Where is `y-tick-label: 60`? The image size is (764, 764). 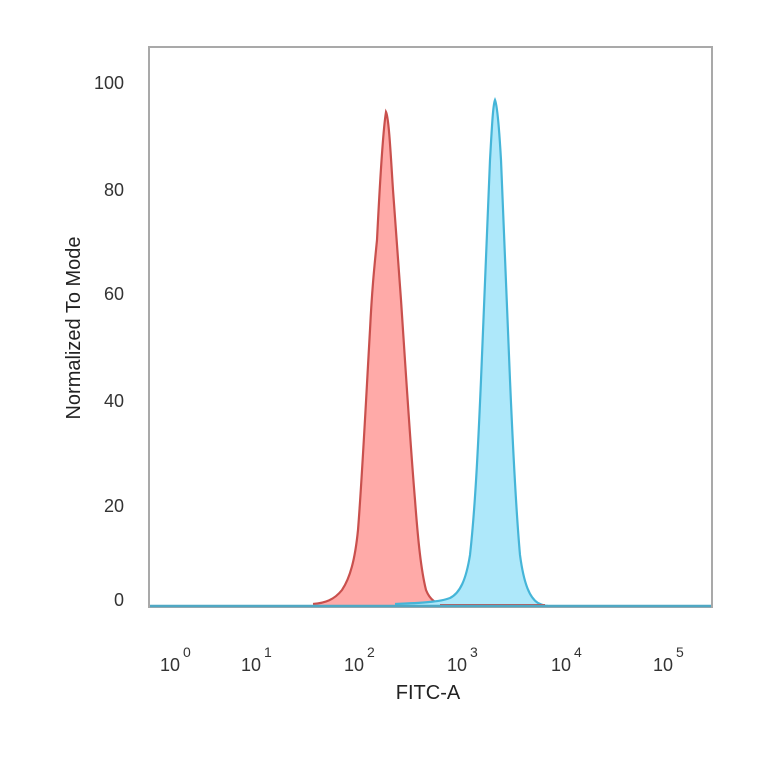 y-tick-label: 60 is located at coordinates (114, 294).